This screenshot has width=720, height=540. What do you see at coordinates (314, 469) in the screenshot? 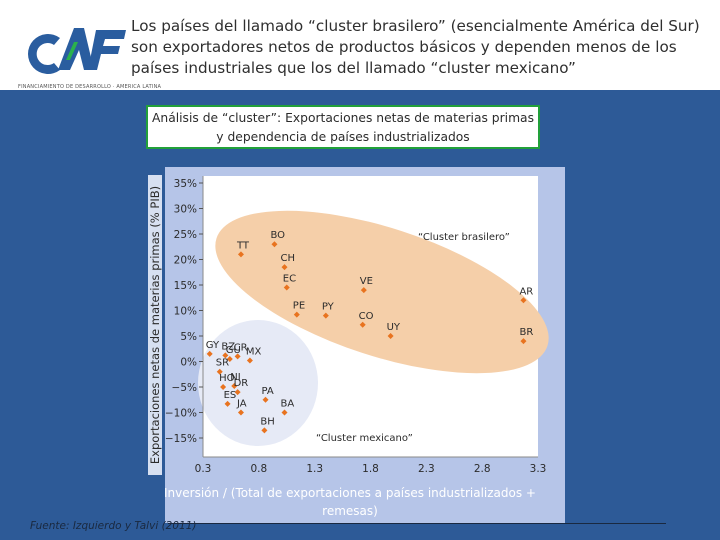
I see `x-tick-label: 1.3` at bounding box center [314, 469].